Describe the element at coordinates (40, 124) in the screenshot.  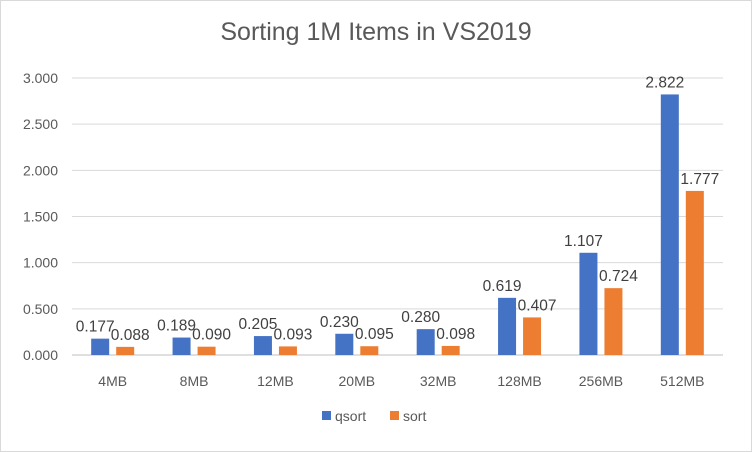
I see `y-tick-label: 2.500` at that location.